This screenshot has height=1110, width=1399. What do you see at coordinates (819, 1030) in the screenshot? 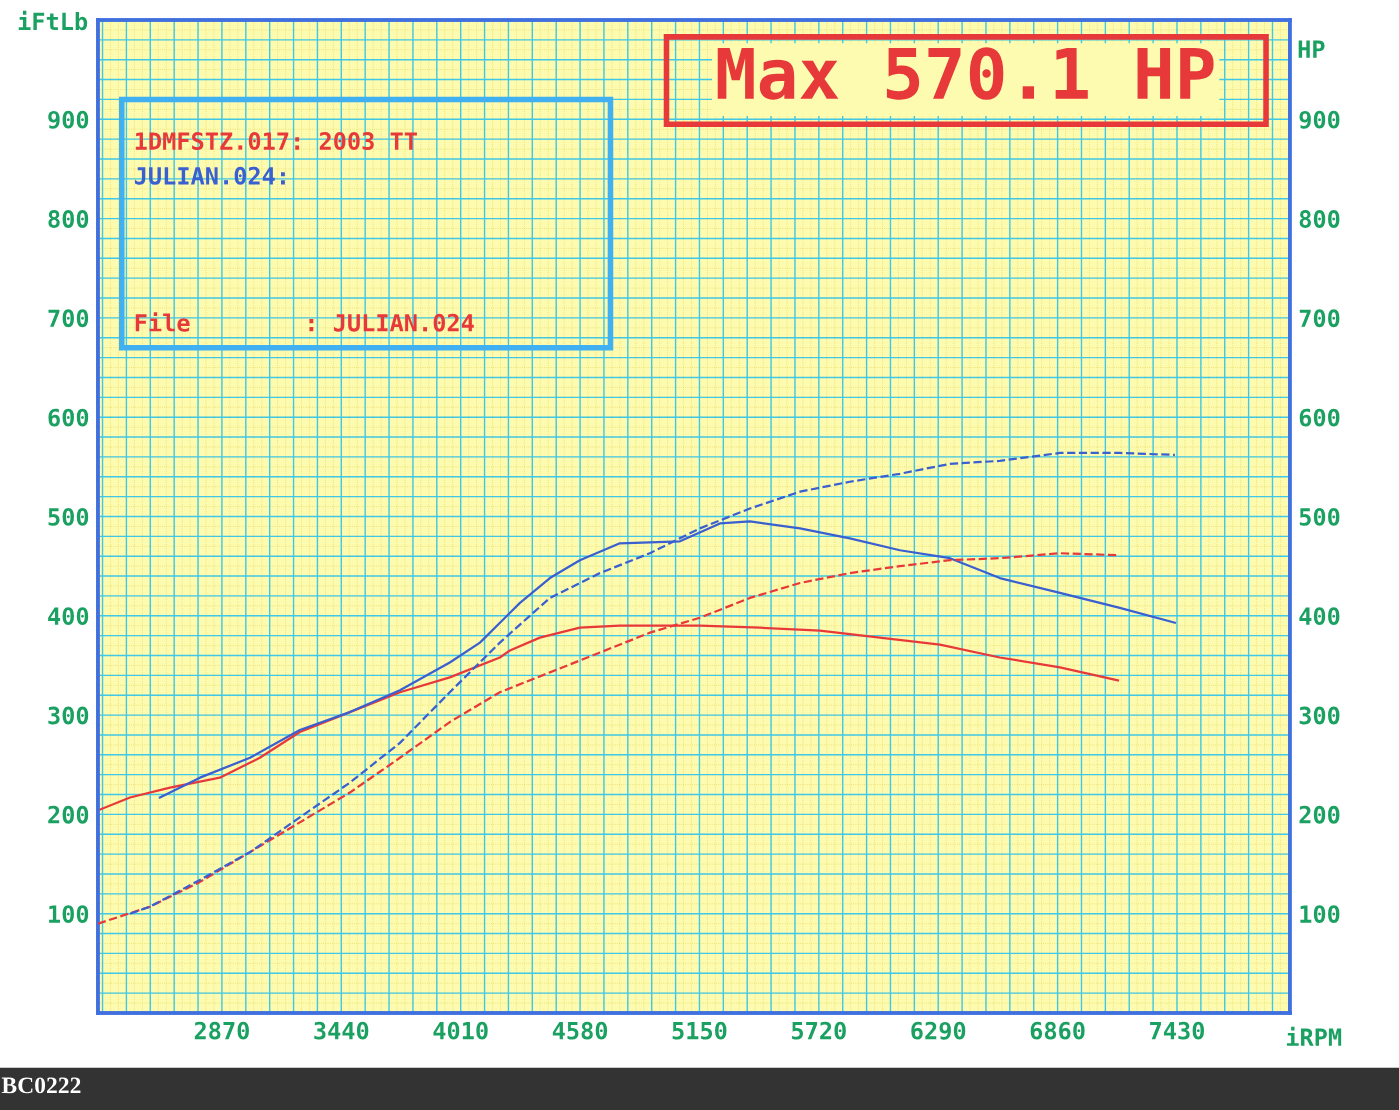
I see `x-tick-label: 5720` at bounding box center [819, 1030].